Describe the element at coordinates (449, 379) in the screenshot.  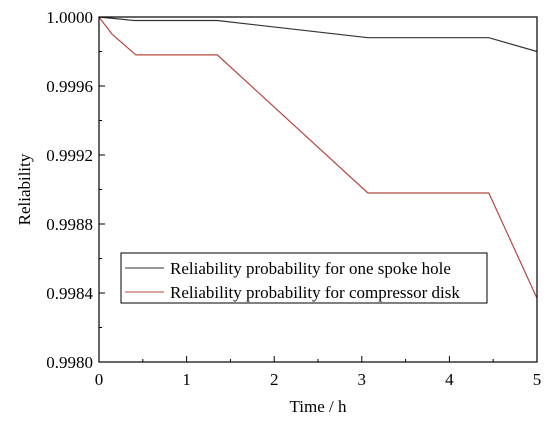
I see `x-tick-label: 4` at that location.